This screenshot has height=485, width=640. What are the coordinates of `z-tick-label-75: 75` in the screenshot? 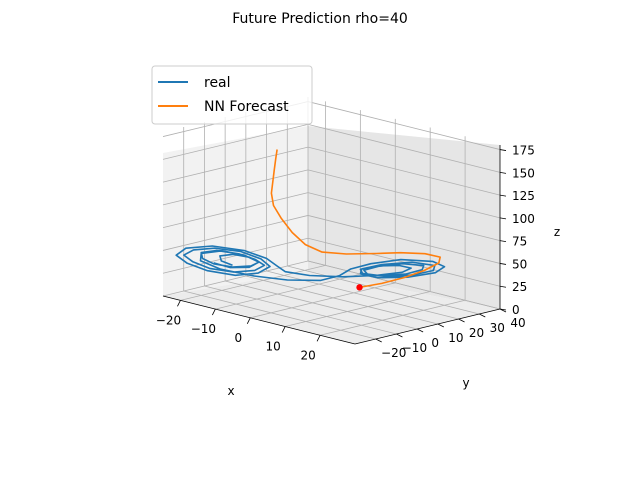 It's located at (519, 242).